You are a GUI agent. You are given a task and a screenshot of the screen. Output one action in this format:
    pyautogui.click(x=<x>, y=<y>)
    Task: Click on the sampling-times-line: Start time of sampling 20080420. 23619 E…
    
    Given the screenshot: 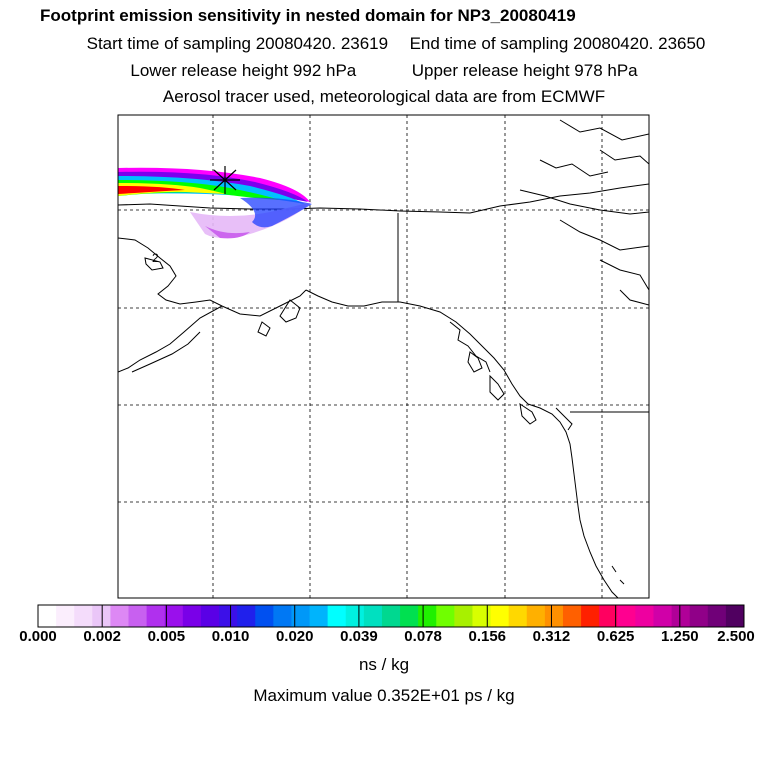 What is the action you would take?
    pyautogui.click(x=384, y=44)
    